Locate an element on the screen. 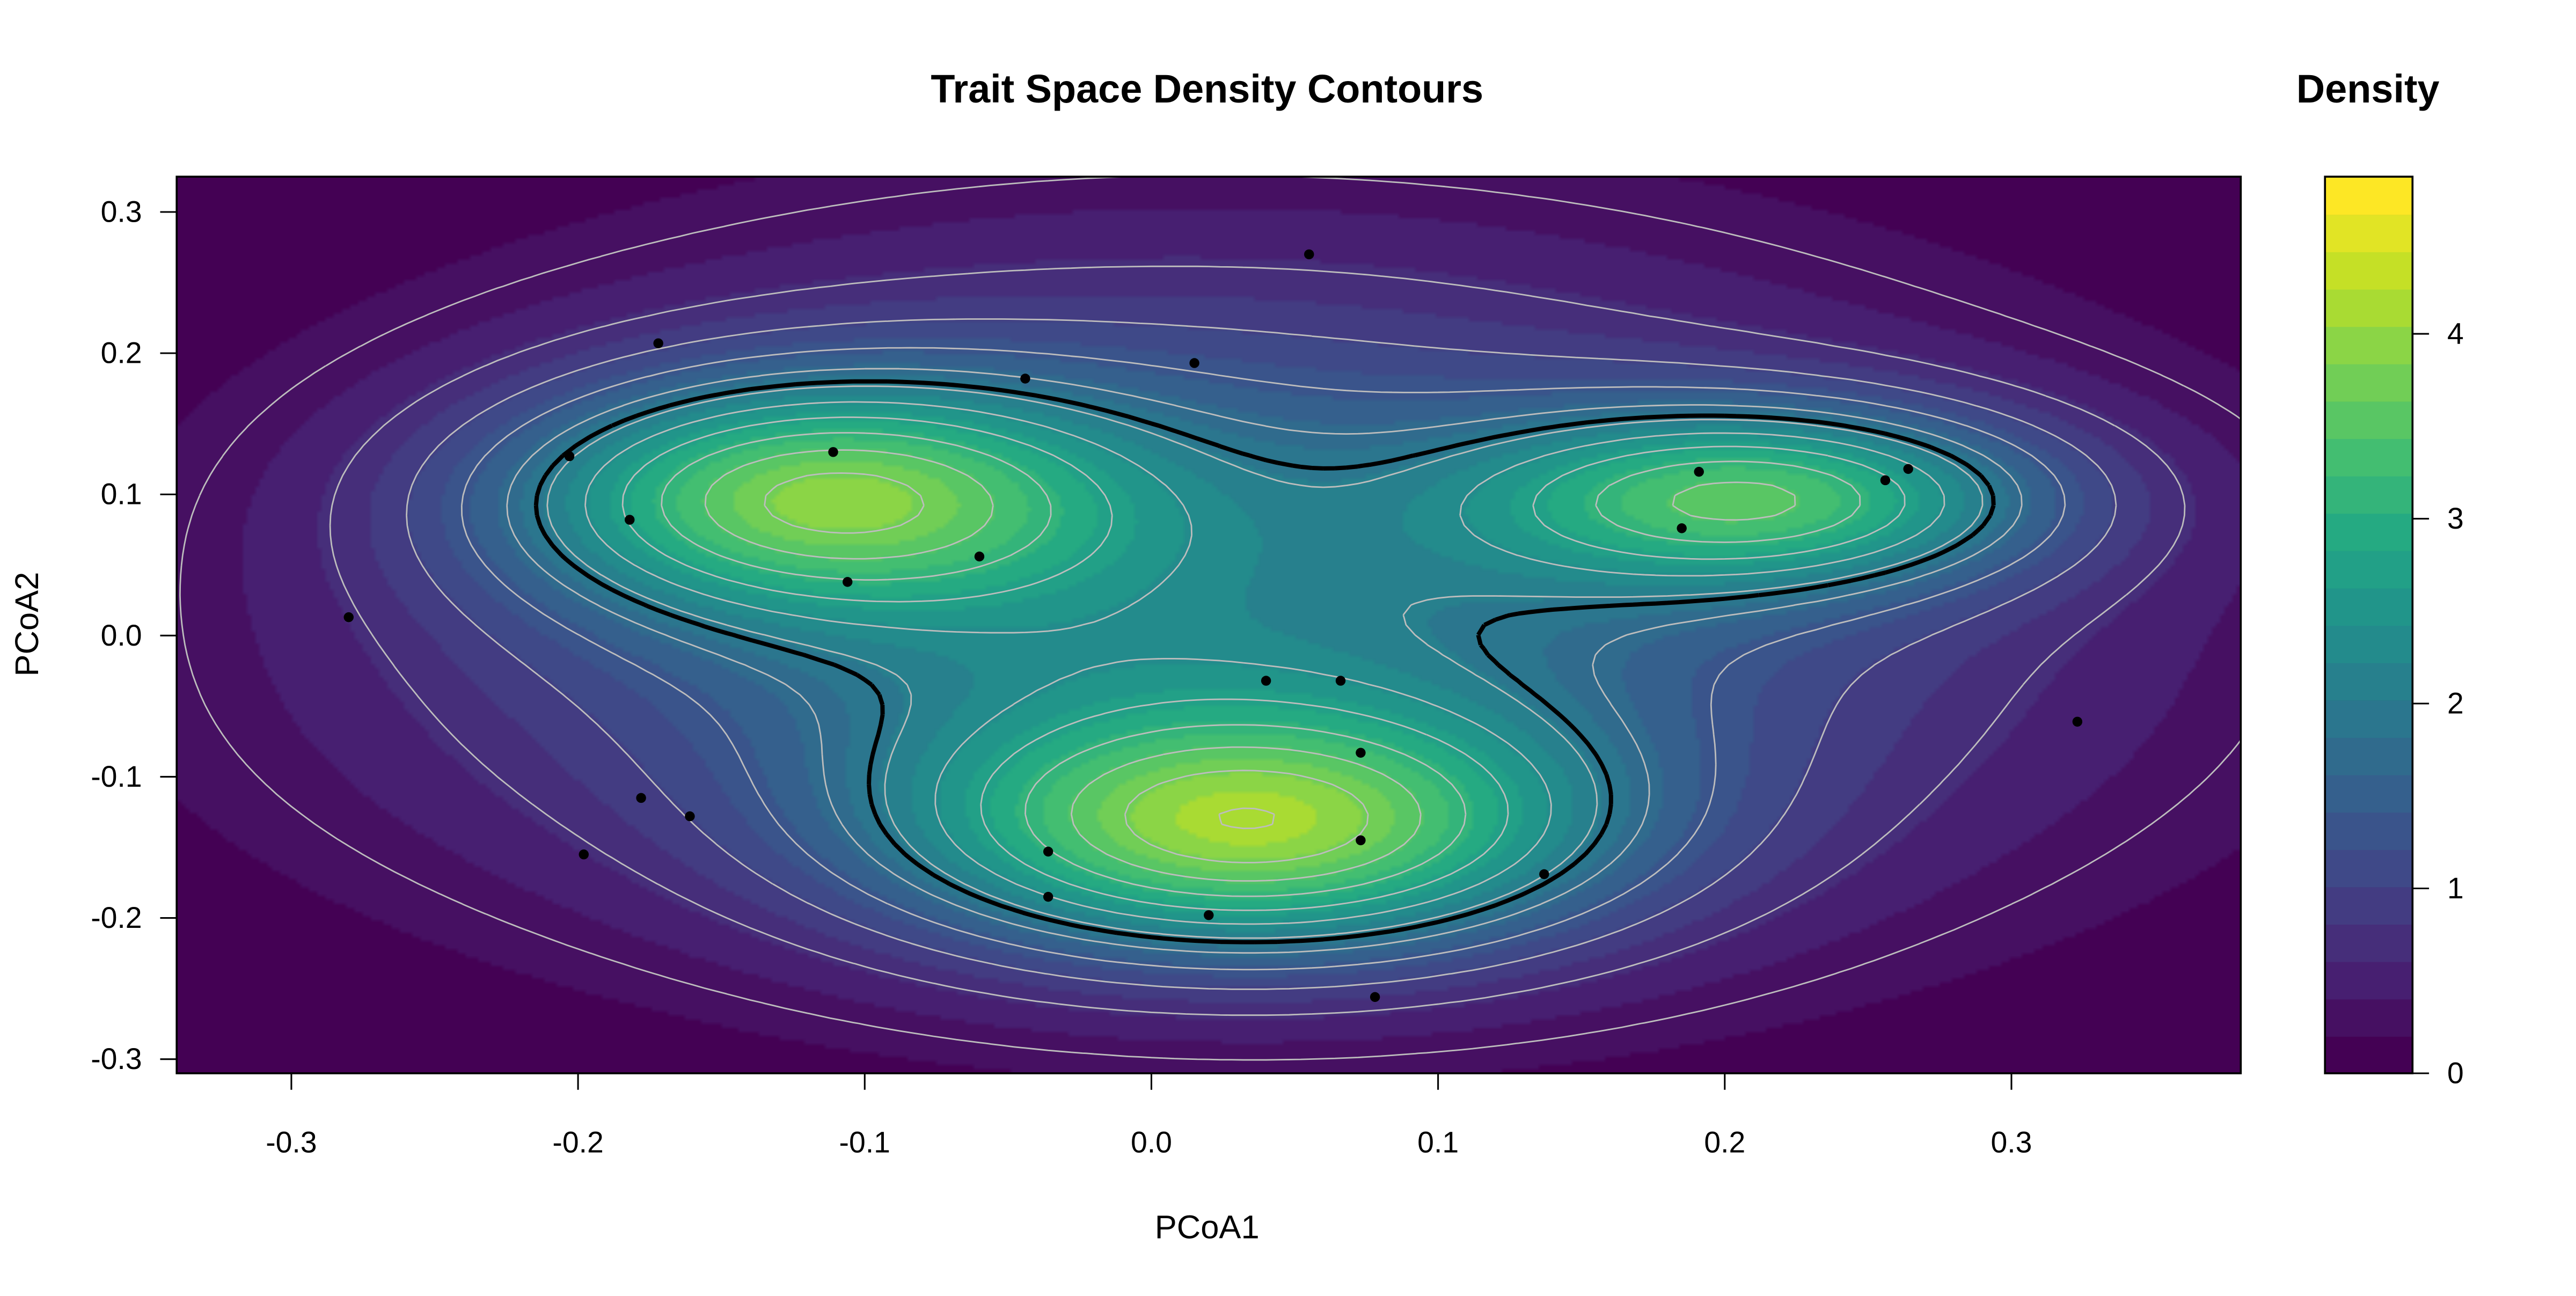 This screenshot has height=1296, width=2576. x-tick-label: -0.3 is located at coordinates (291, 1142).